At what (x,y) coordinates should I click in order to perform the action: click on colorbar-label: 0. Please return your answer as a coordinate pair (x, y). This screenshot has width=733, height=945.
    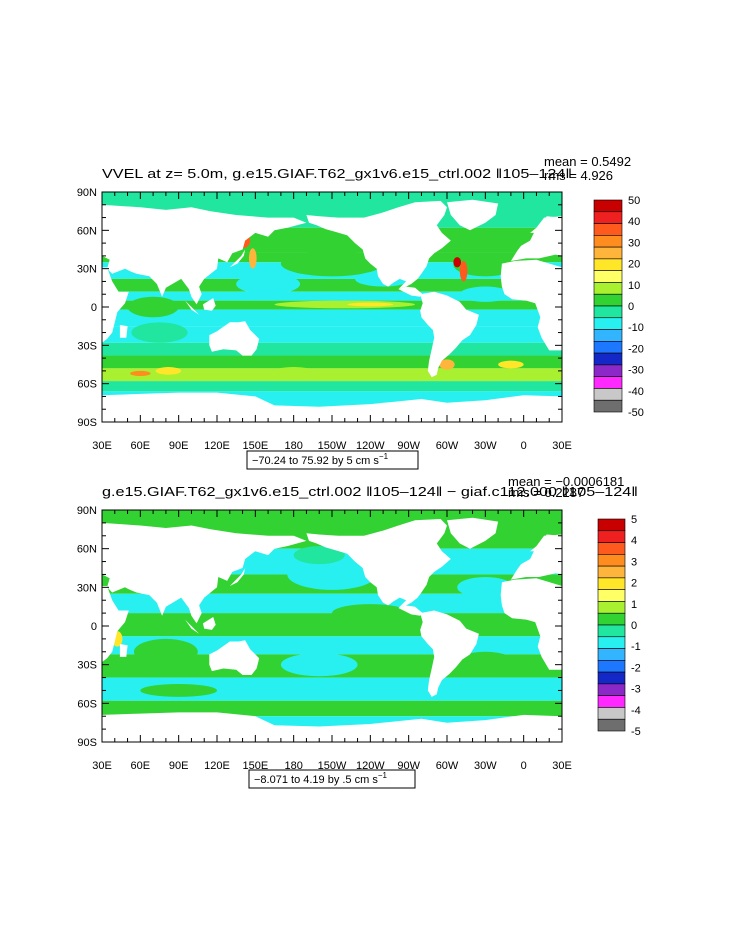
    Looking at the image, I should click on (631, 307).